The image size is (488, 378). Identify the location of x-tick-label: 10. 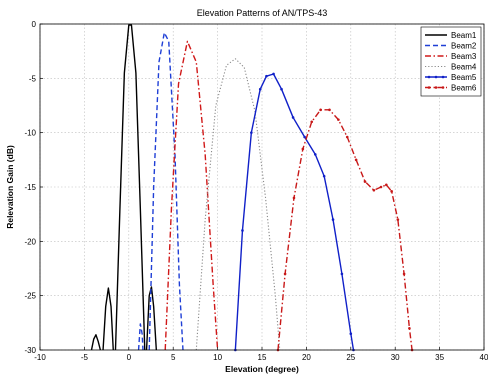
(217, 357).